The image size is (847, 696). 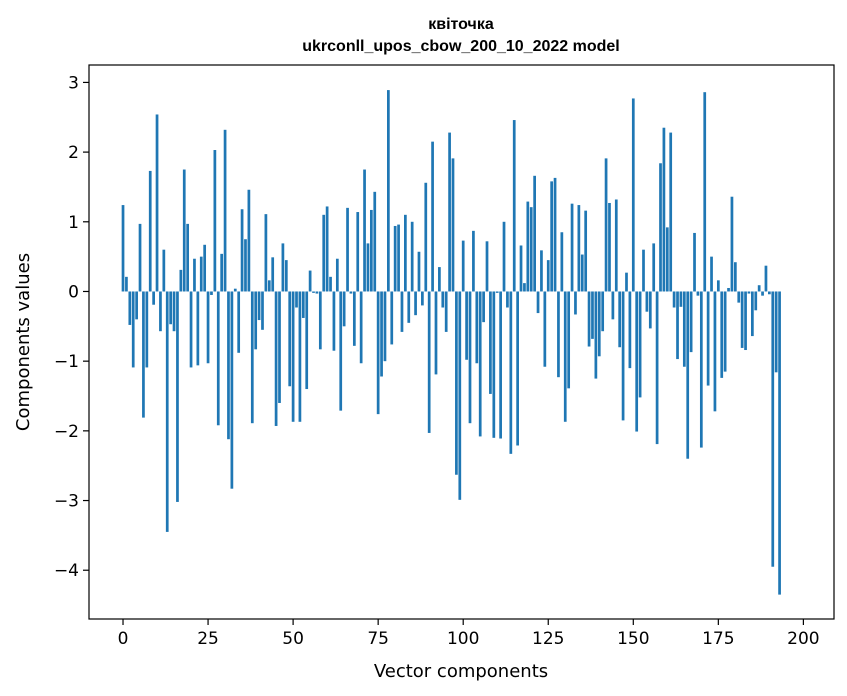 I want to click on y-tick-label: −1, so click(x=66, y=362).